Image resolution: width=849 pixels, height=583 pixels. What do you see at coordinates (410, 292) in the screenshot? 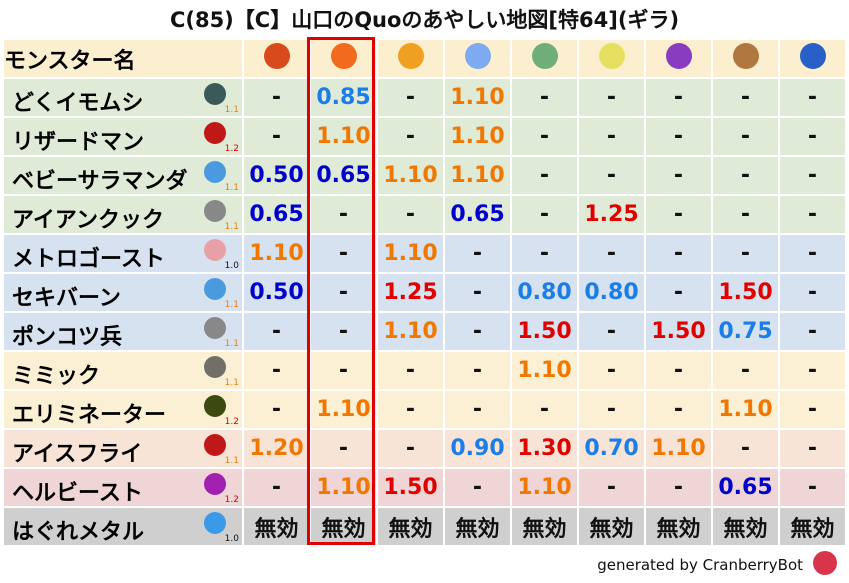
I see `resistance-value: 1.25` at bounding box center [410, 292].